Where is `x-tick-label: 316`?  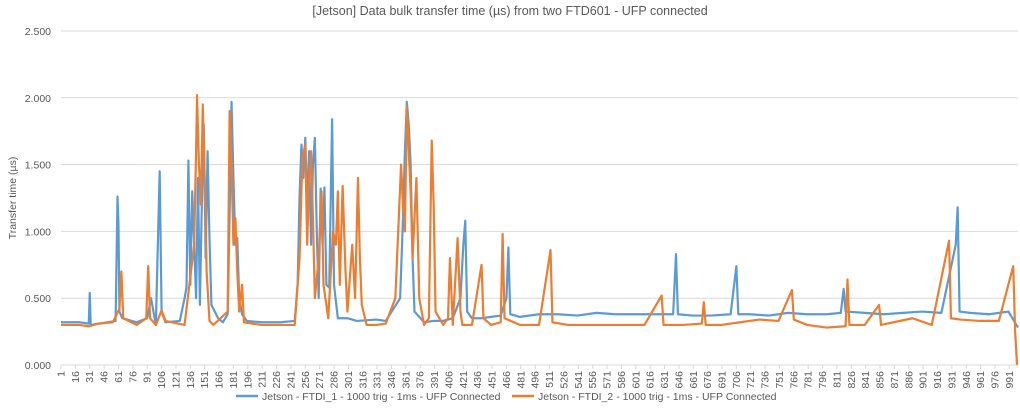
x-tick-label: 316 is located at coordinates (363, 380).